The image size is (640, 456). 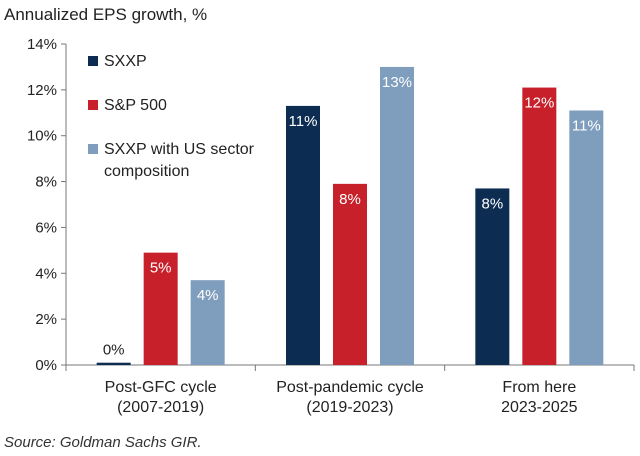 What do you see at coordinates (103, 442) in the screenshot?
I see `source-note: Source: Goldman Sachs GIR.` at bounding box center [103, 442].